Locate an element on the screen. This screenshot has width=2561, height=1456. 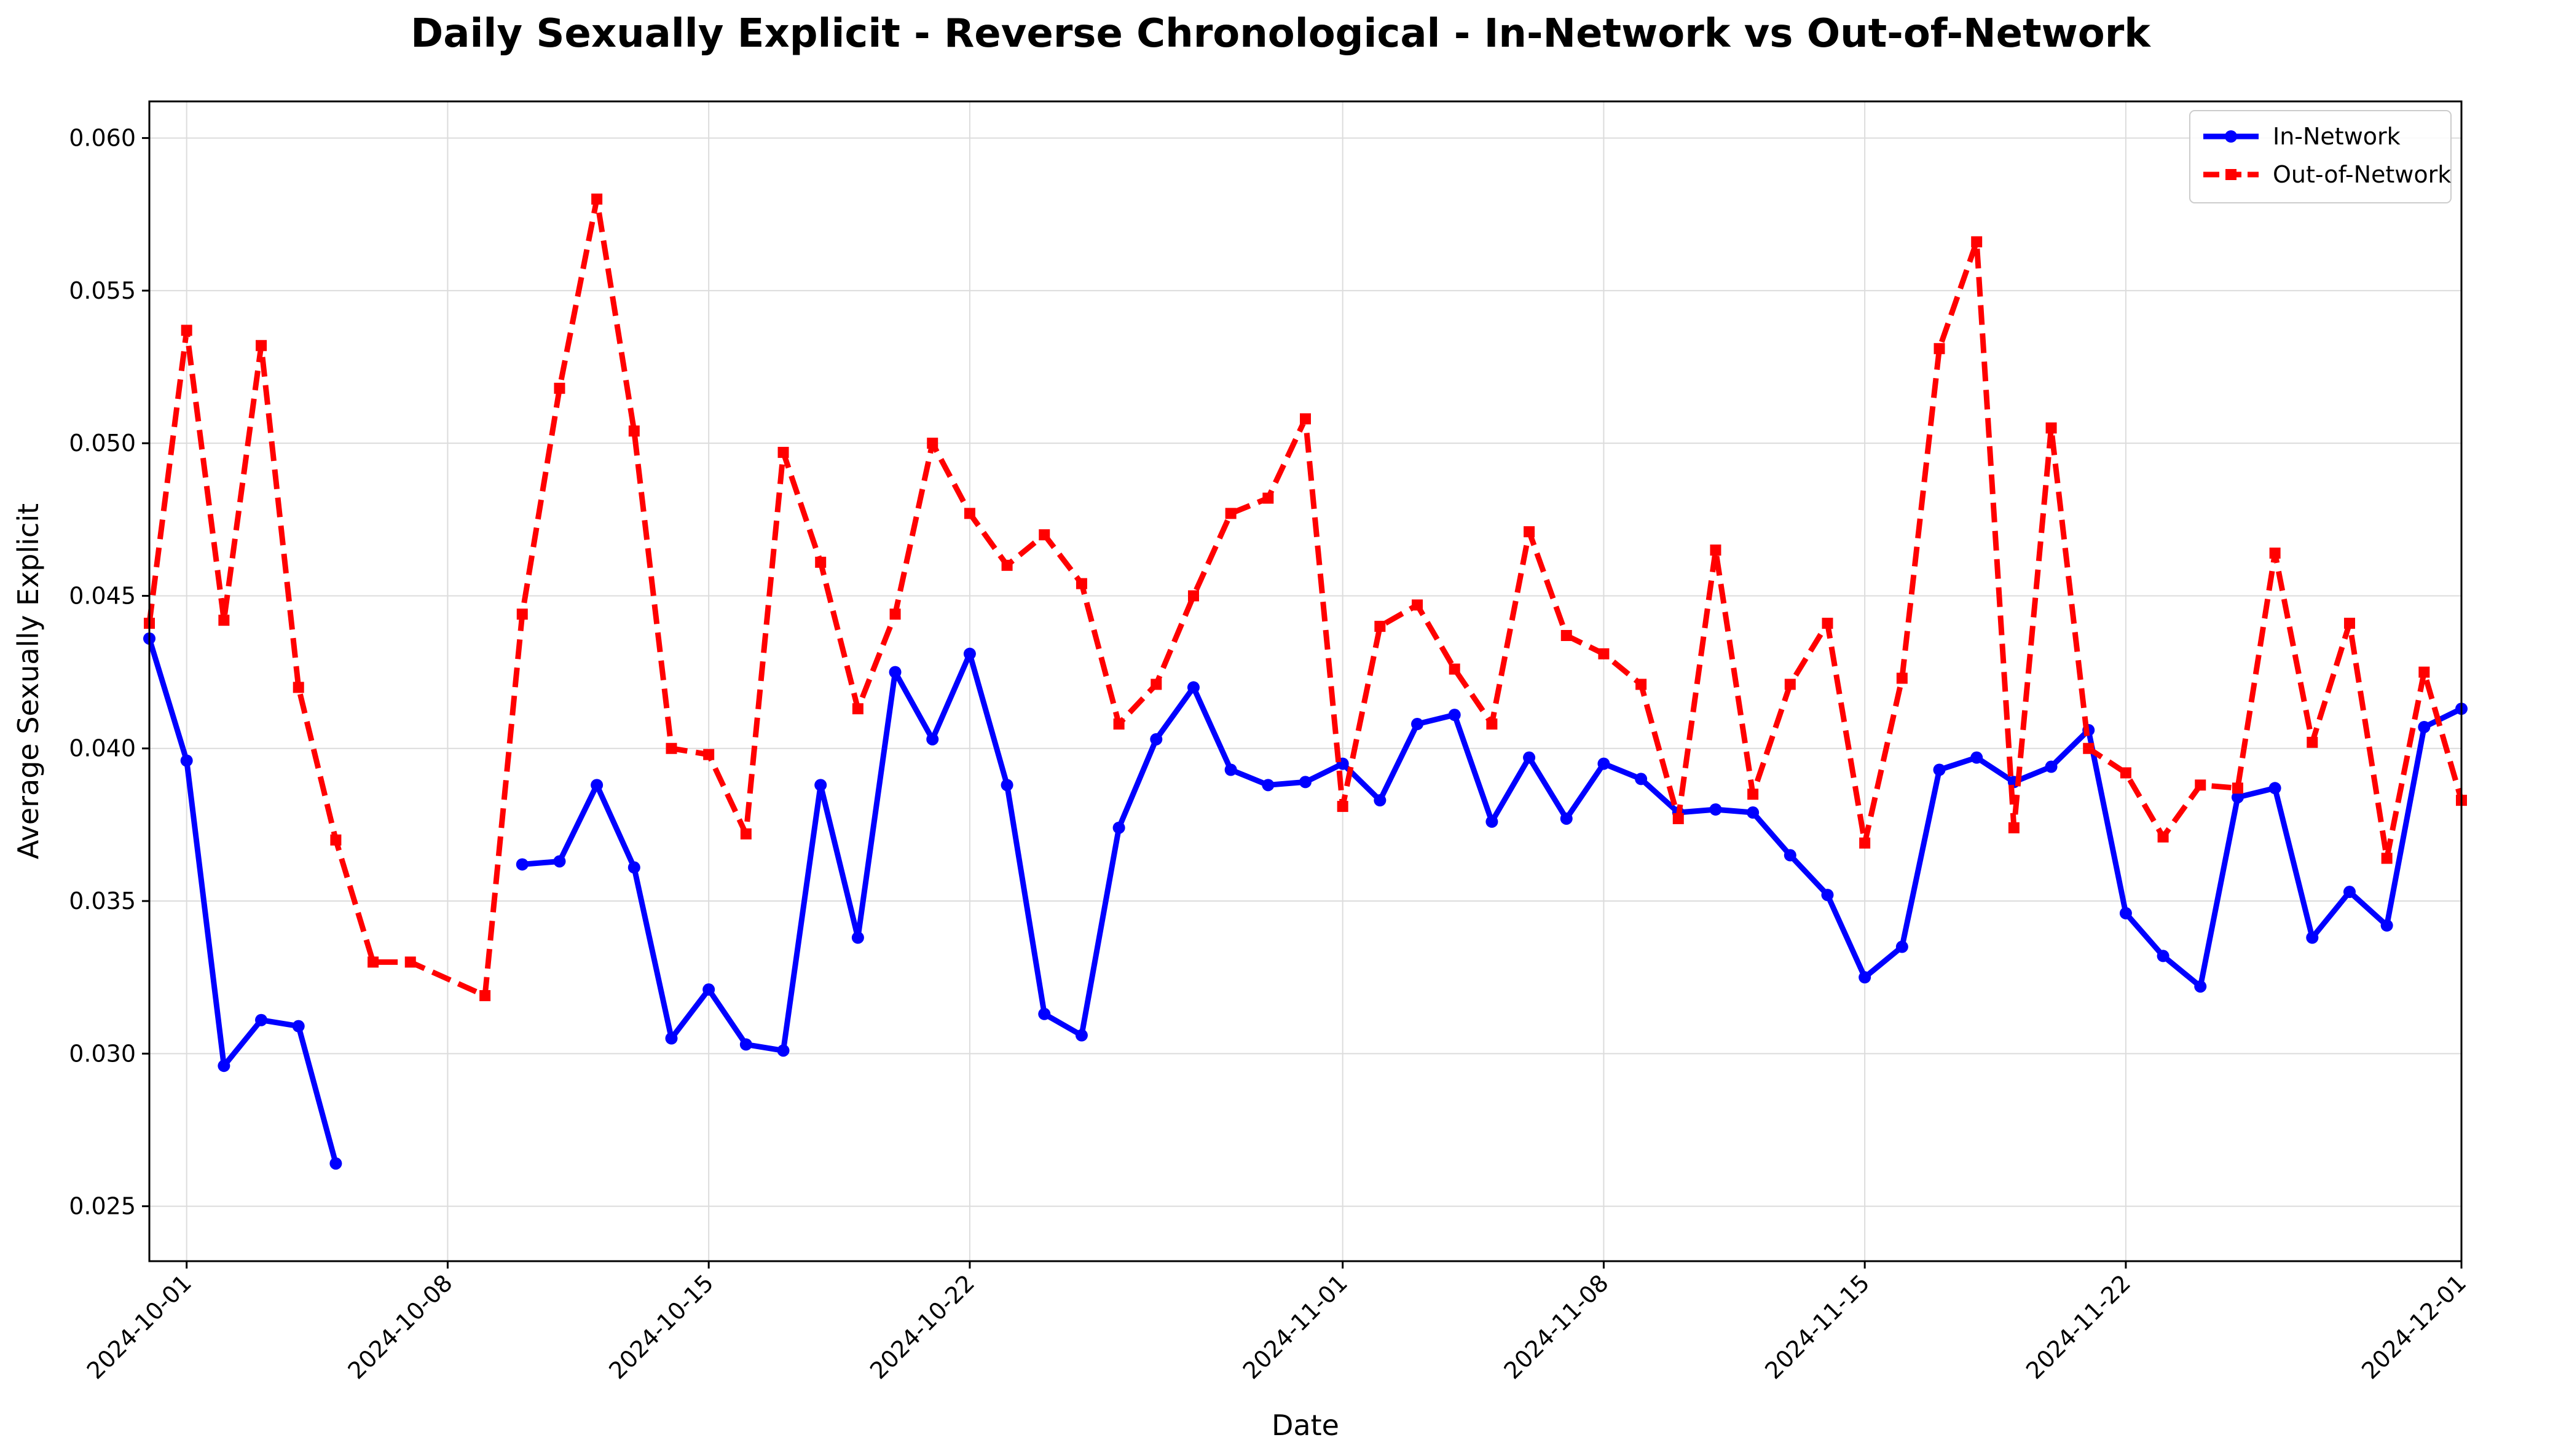
legend: In-Network Out-of-Network is located at coordinates (2320, 156).